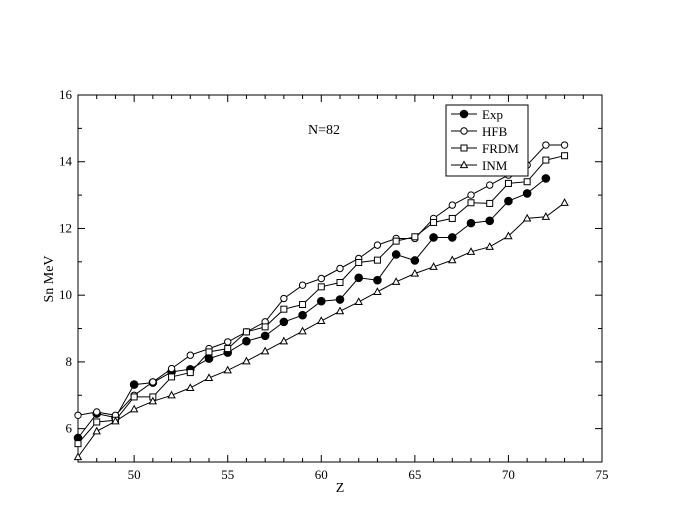 This screenshot has height=524, width=678. What do you see at coordinates (69, 428) in the screenshot?
I see `y-tick-label: 6` at bounding box center [69, 428].